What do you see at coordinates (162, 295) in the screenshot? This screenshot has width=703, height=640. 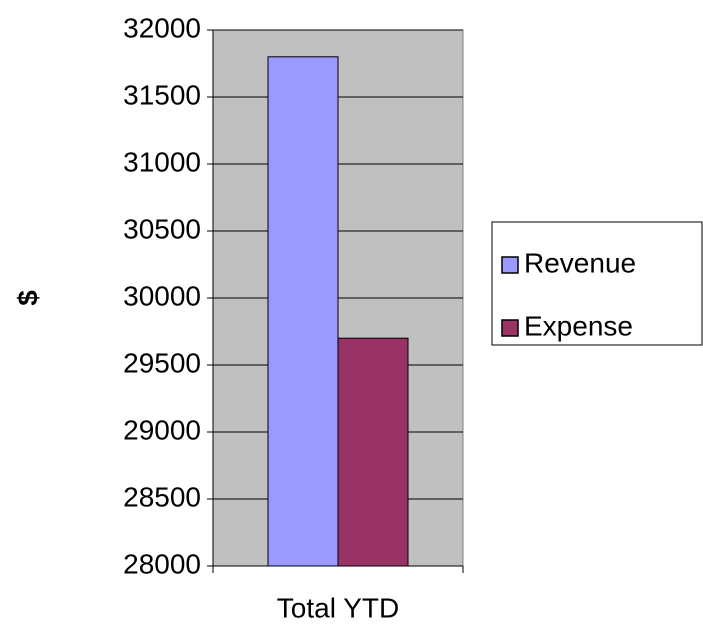 I see `y-tick-label: 30000` at bounding box center [162, 295].